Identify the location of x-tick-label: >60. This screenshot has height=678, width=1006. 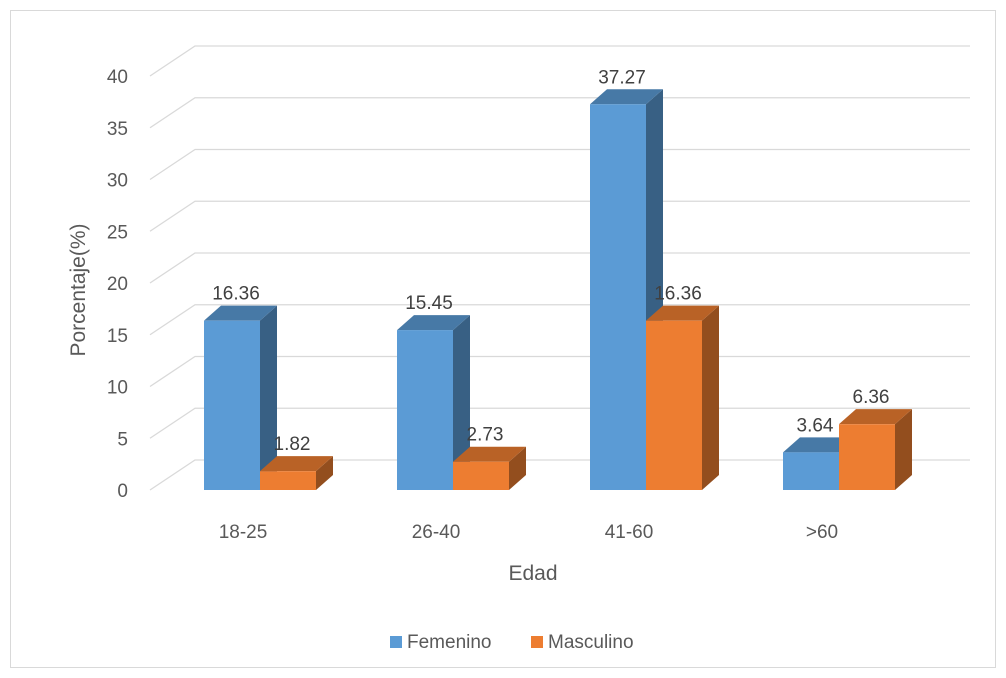
(822, 532).